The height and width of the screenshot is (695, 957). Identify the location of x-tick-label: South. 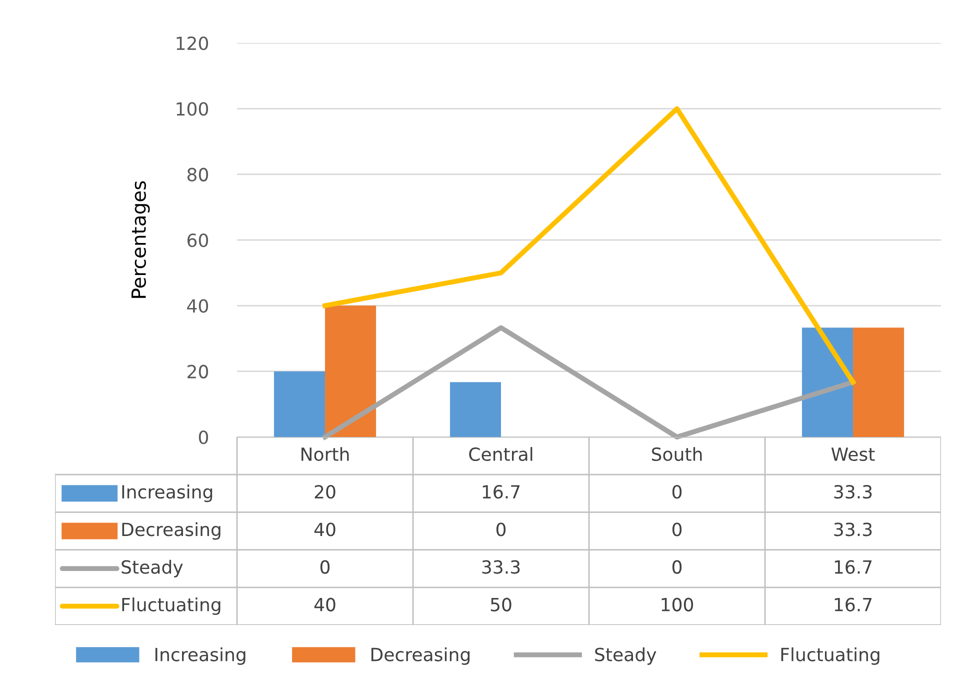
(677, 454).